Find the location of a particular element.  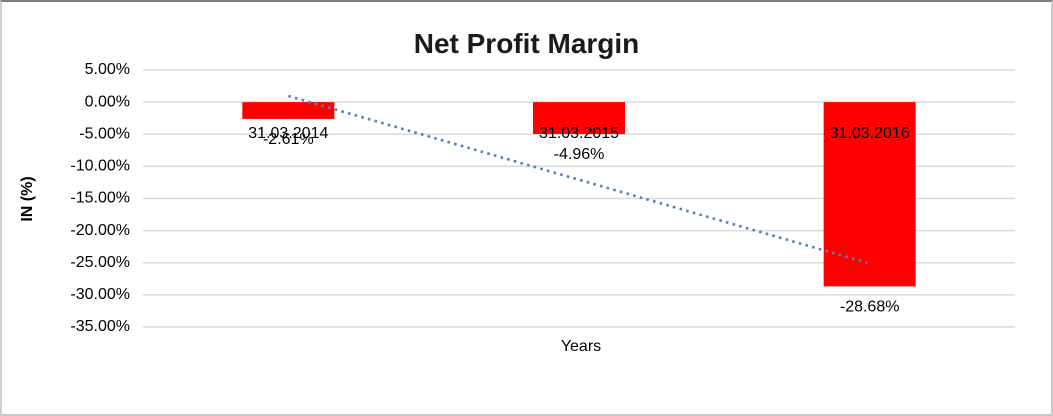

y-tick-label: -10.00% is located at coordinates (100, 166).